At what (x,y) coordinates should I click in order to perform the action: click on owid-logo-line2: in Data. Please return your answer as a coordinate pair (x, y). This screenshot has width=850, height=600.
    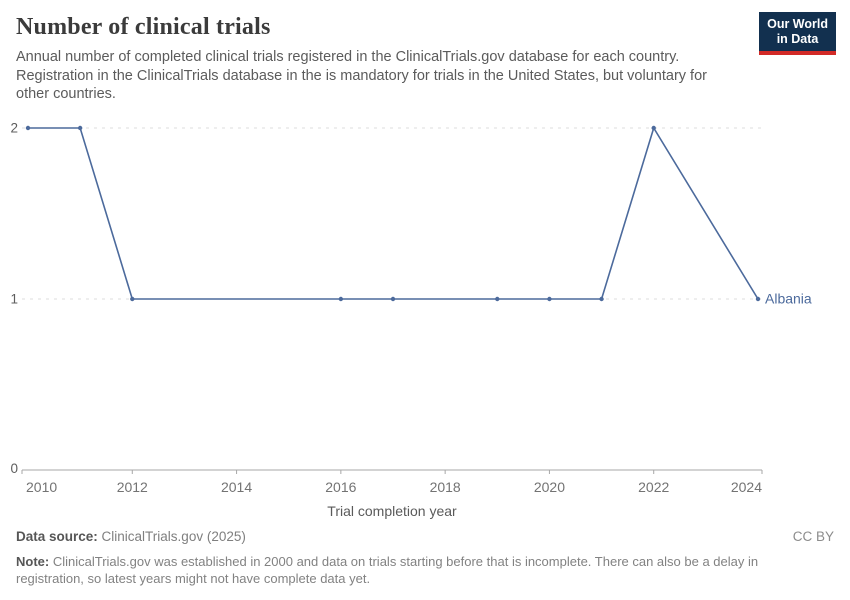
    Looking at the image, I should click on (797, 38).